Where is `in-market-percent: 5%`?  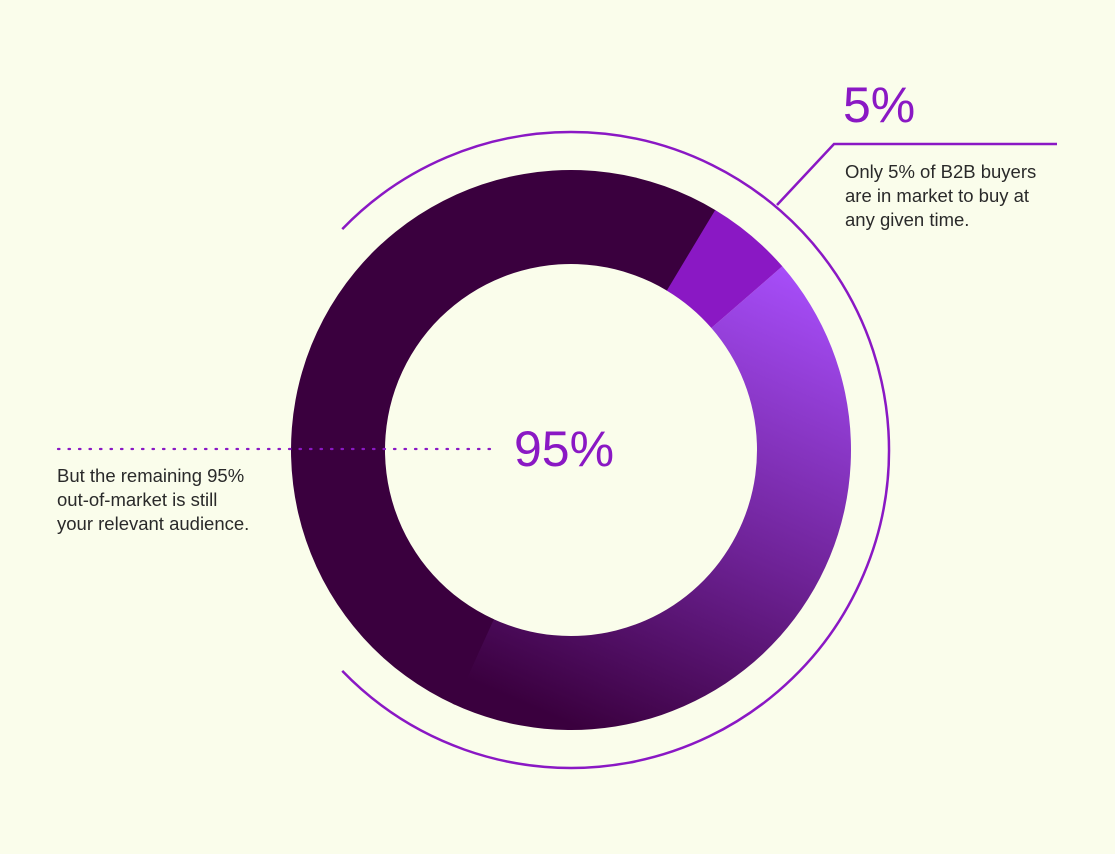 in-market-percent: 5% is located at coordinates (879, 105).